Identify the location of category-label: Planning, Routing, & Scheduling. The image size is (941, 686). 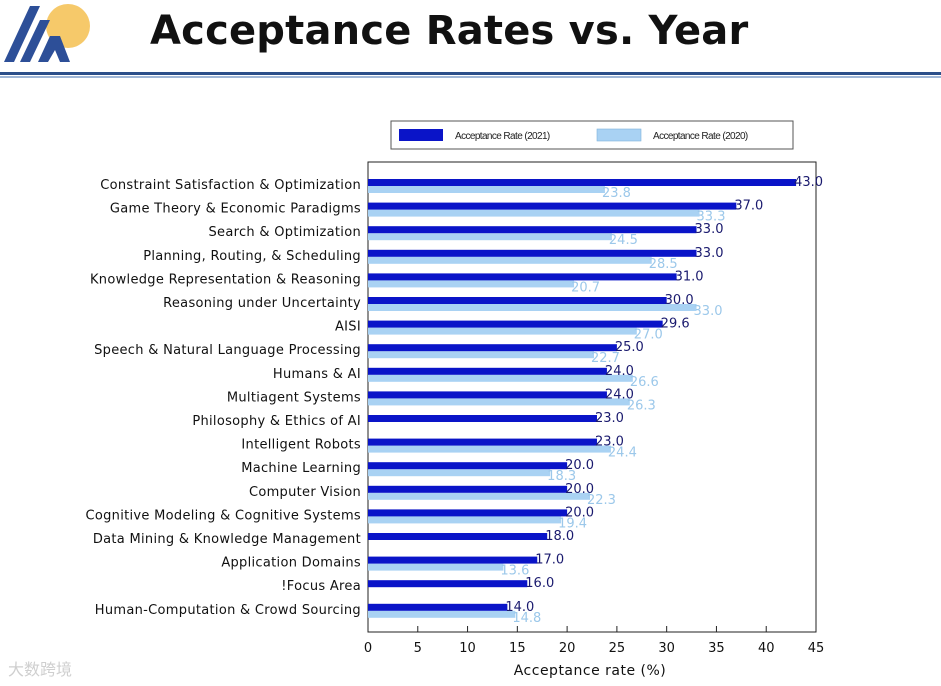
(252, 256).